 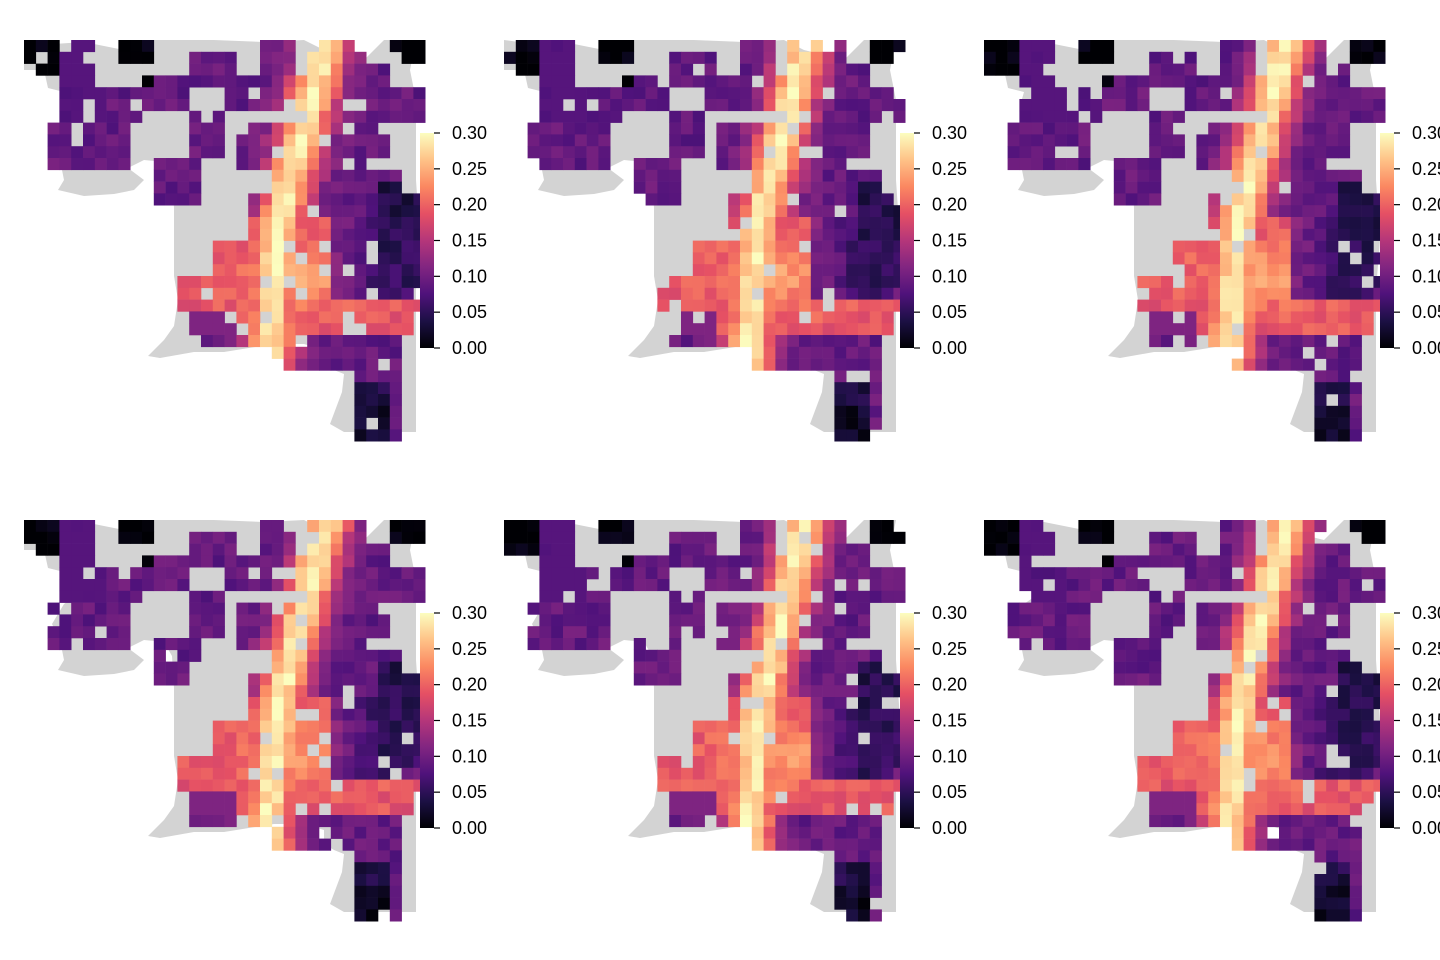 I want to click on map-panel-r1-c3: 0.300.250.200.150.100.050.00, so click(x=1212, y=241).